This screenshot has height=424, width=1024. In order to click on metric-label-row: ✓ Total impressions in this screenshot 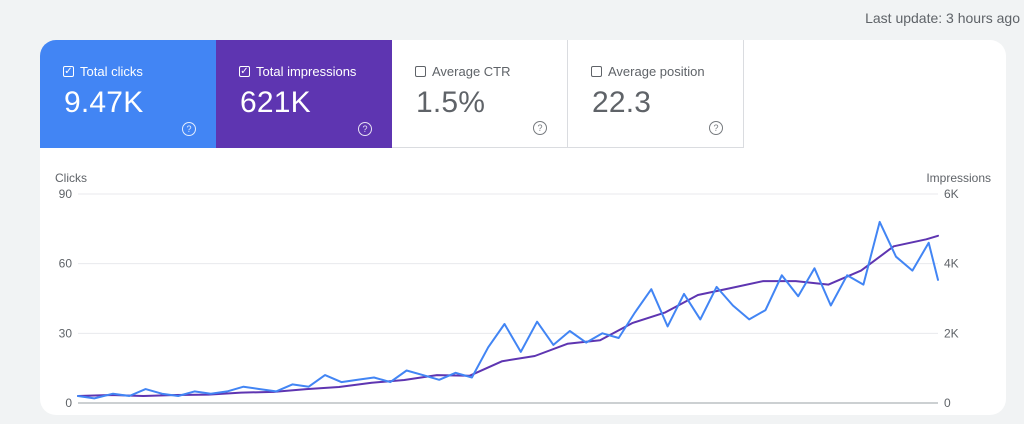, I will do `click(297, 71)`.